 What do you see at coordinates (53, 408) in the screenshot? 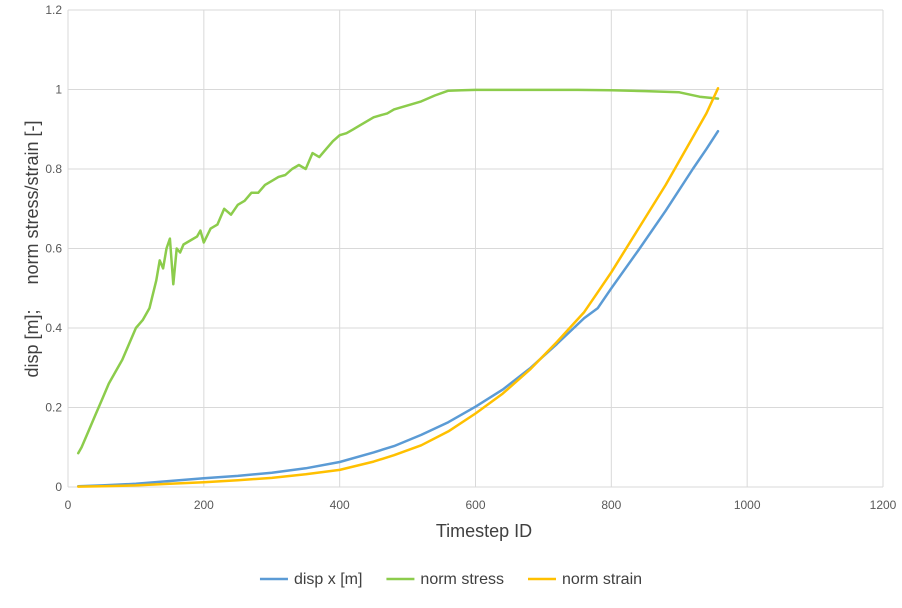
I see `y-tick-label: 0.2` at bounding box center [53, 408].